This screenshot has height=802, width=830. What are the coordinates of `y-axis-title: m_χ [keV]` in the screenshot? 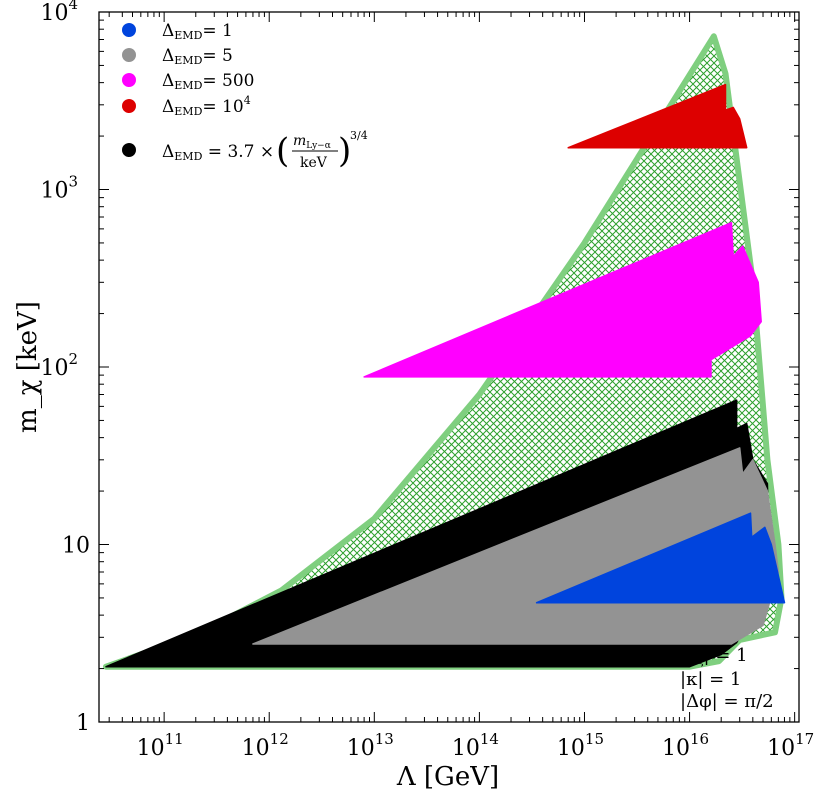 It's located at (28, 367).